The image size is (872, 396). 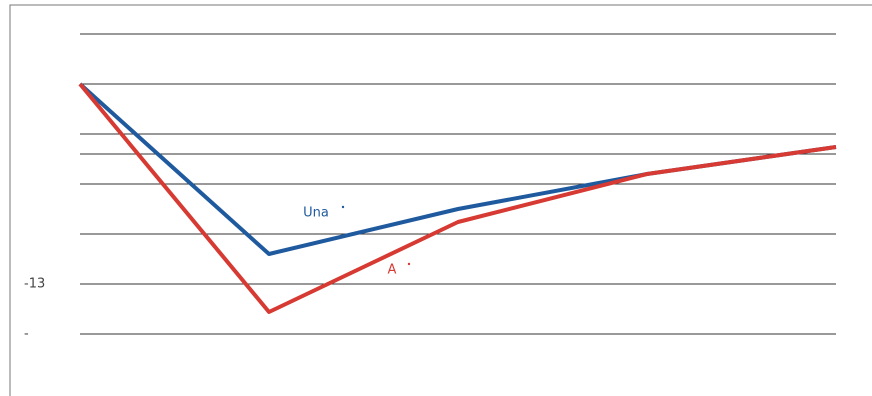 What do you see at coordinates (34, 284) in the screenshot?
I see `y-tick-label: -13` at bounding box center [34, 284].